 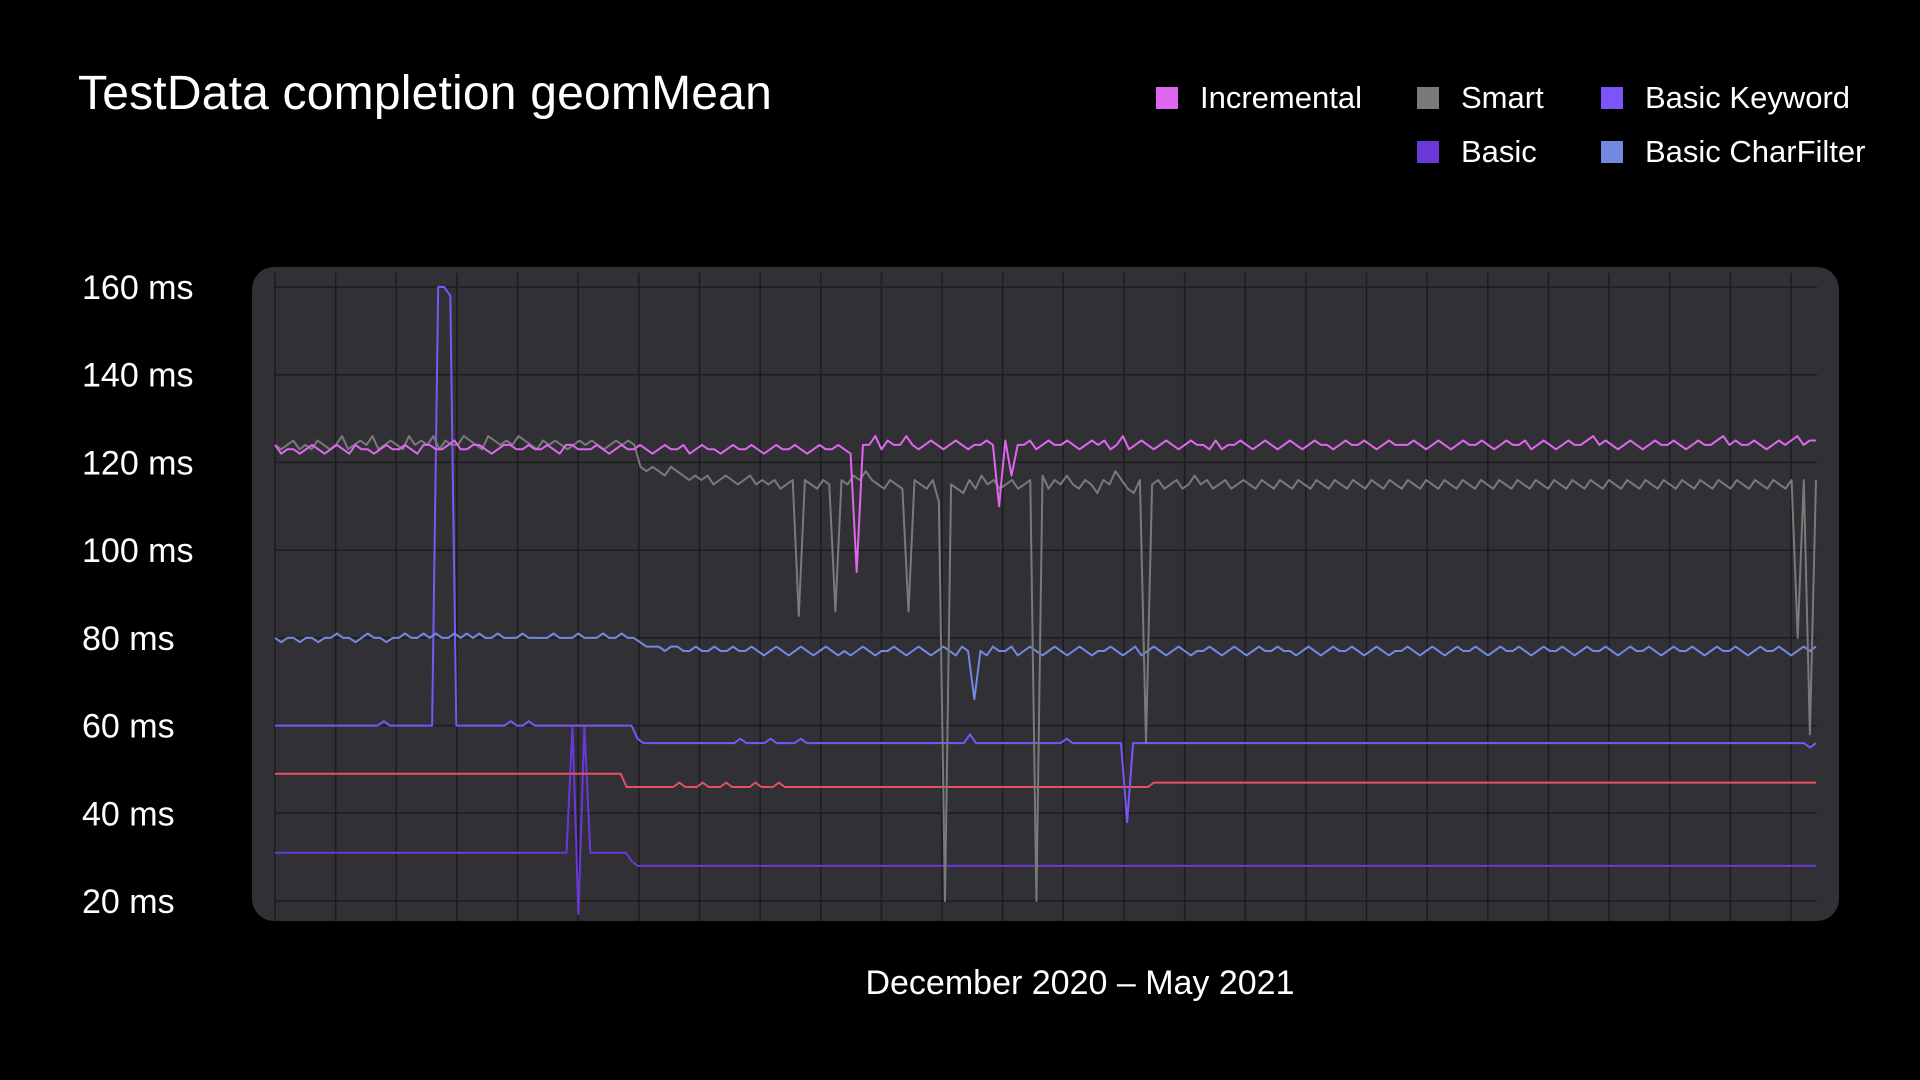 I want to click on legend-label: Basic, so click(x=1499, y=151).